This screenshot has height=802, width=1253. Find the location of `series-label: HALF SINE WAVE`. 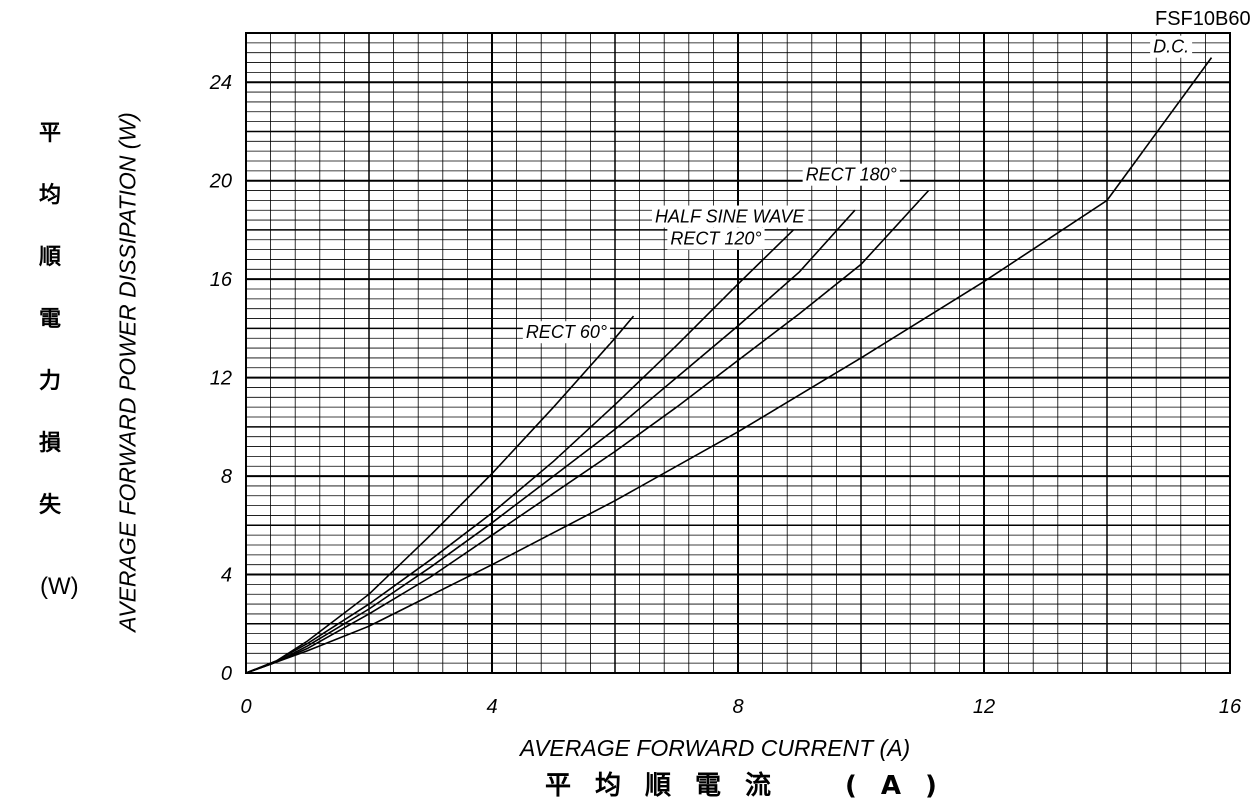

series-label: HALF SINE WAVE is located at coordinates (730, 217).